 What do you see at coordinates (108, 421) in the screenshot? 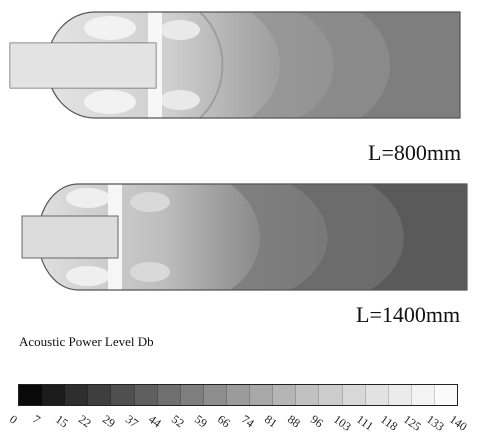
I see `color-scale-tick-label: 29` at bounding box center [108, 421].